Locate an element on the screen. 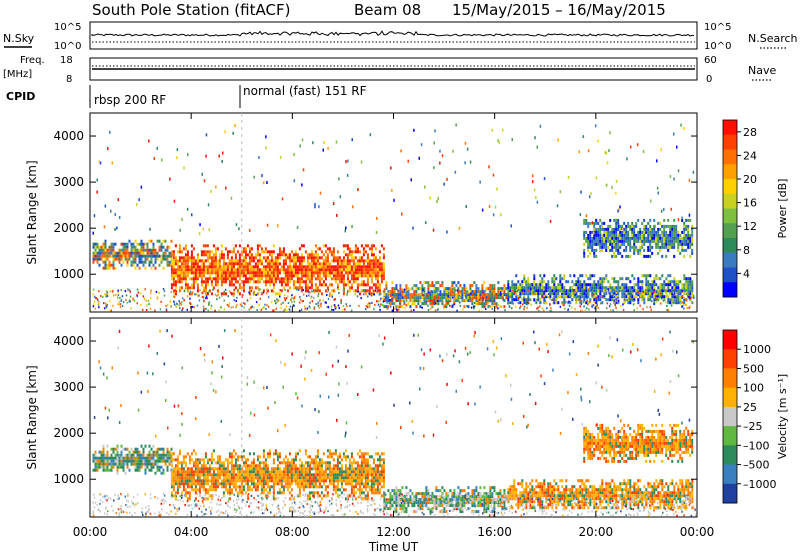 The height and width of the screenshot is (554, 800). y-axis-label: Slant Range [km] is located at coordinates (32, 212).